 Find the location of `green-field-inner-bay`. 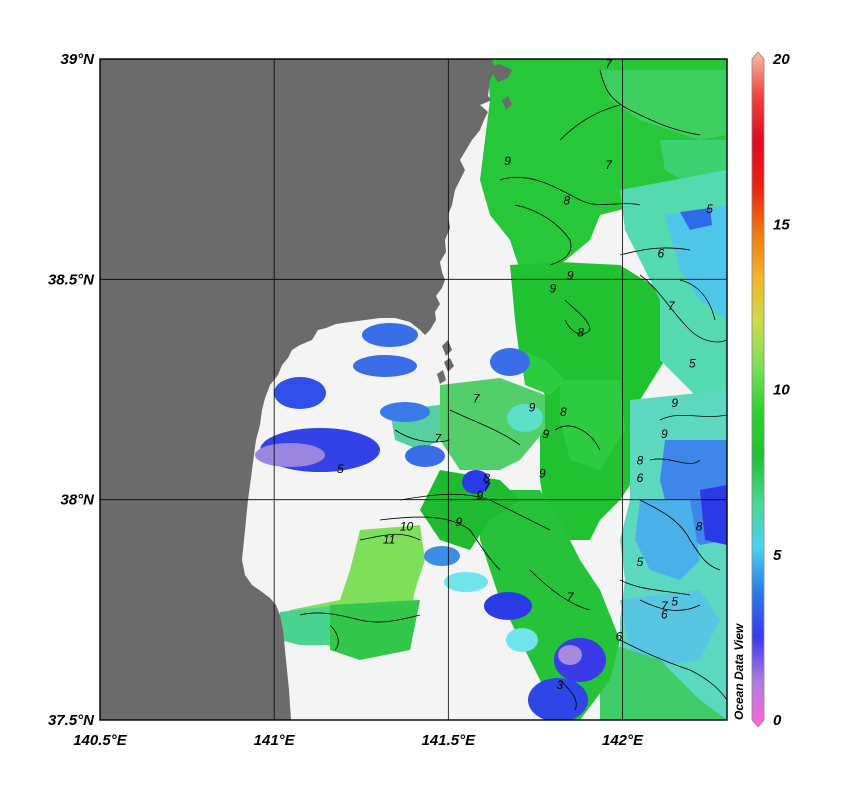

green-field-inner-bay is located at coordinates (492, 424).